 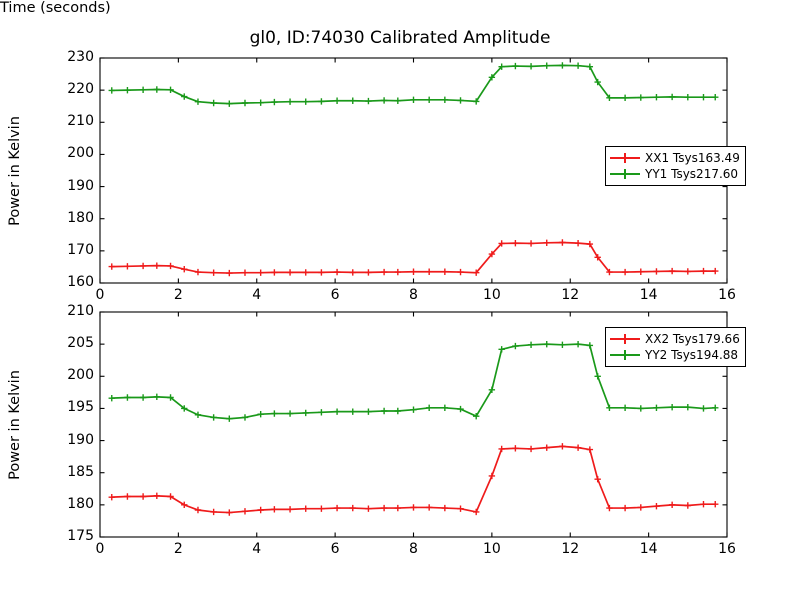 I want to click on legend-entry: XX2 Tsys179.66, so click(x=675, y=339).